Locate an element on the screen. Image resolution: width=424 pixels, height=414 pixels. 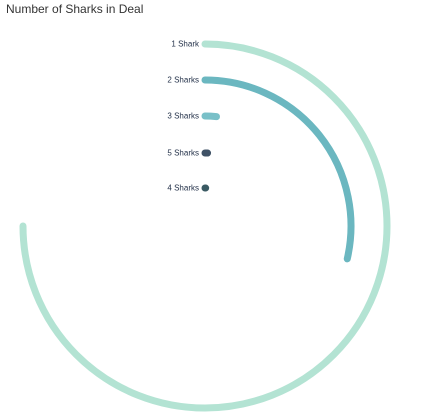
label-2-sharks: 2 Sharks is located at coordinates (183, 80).